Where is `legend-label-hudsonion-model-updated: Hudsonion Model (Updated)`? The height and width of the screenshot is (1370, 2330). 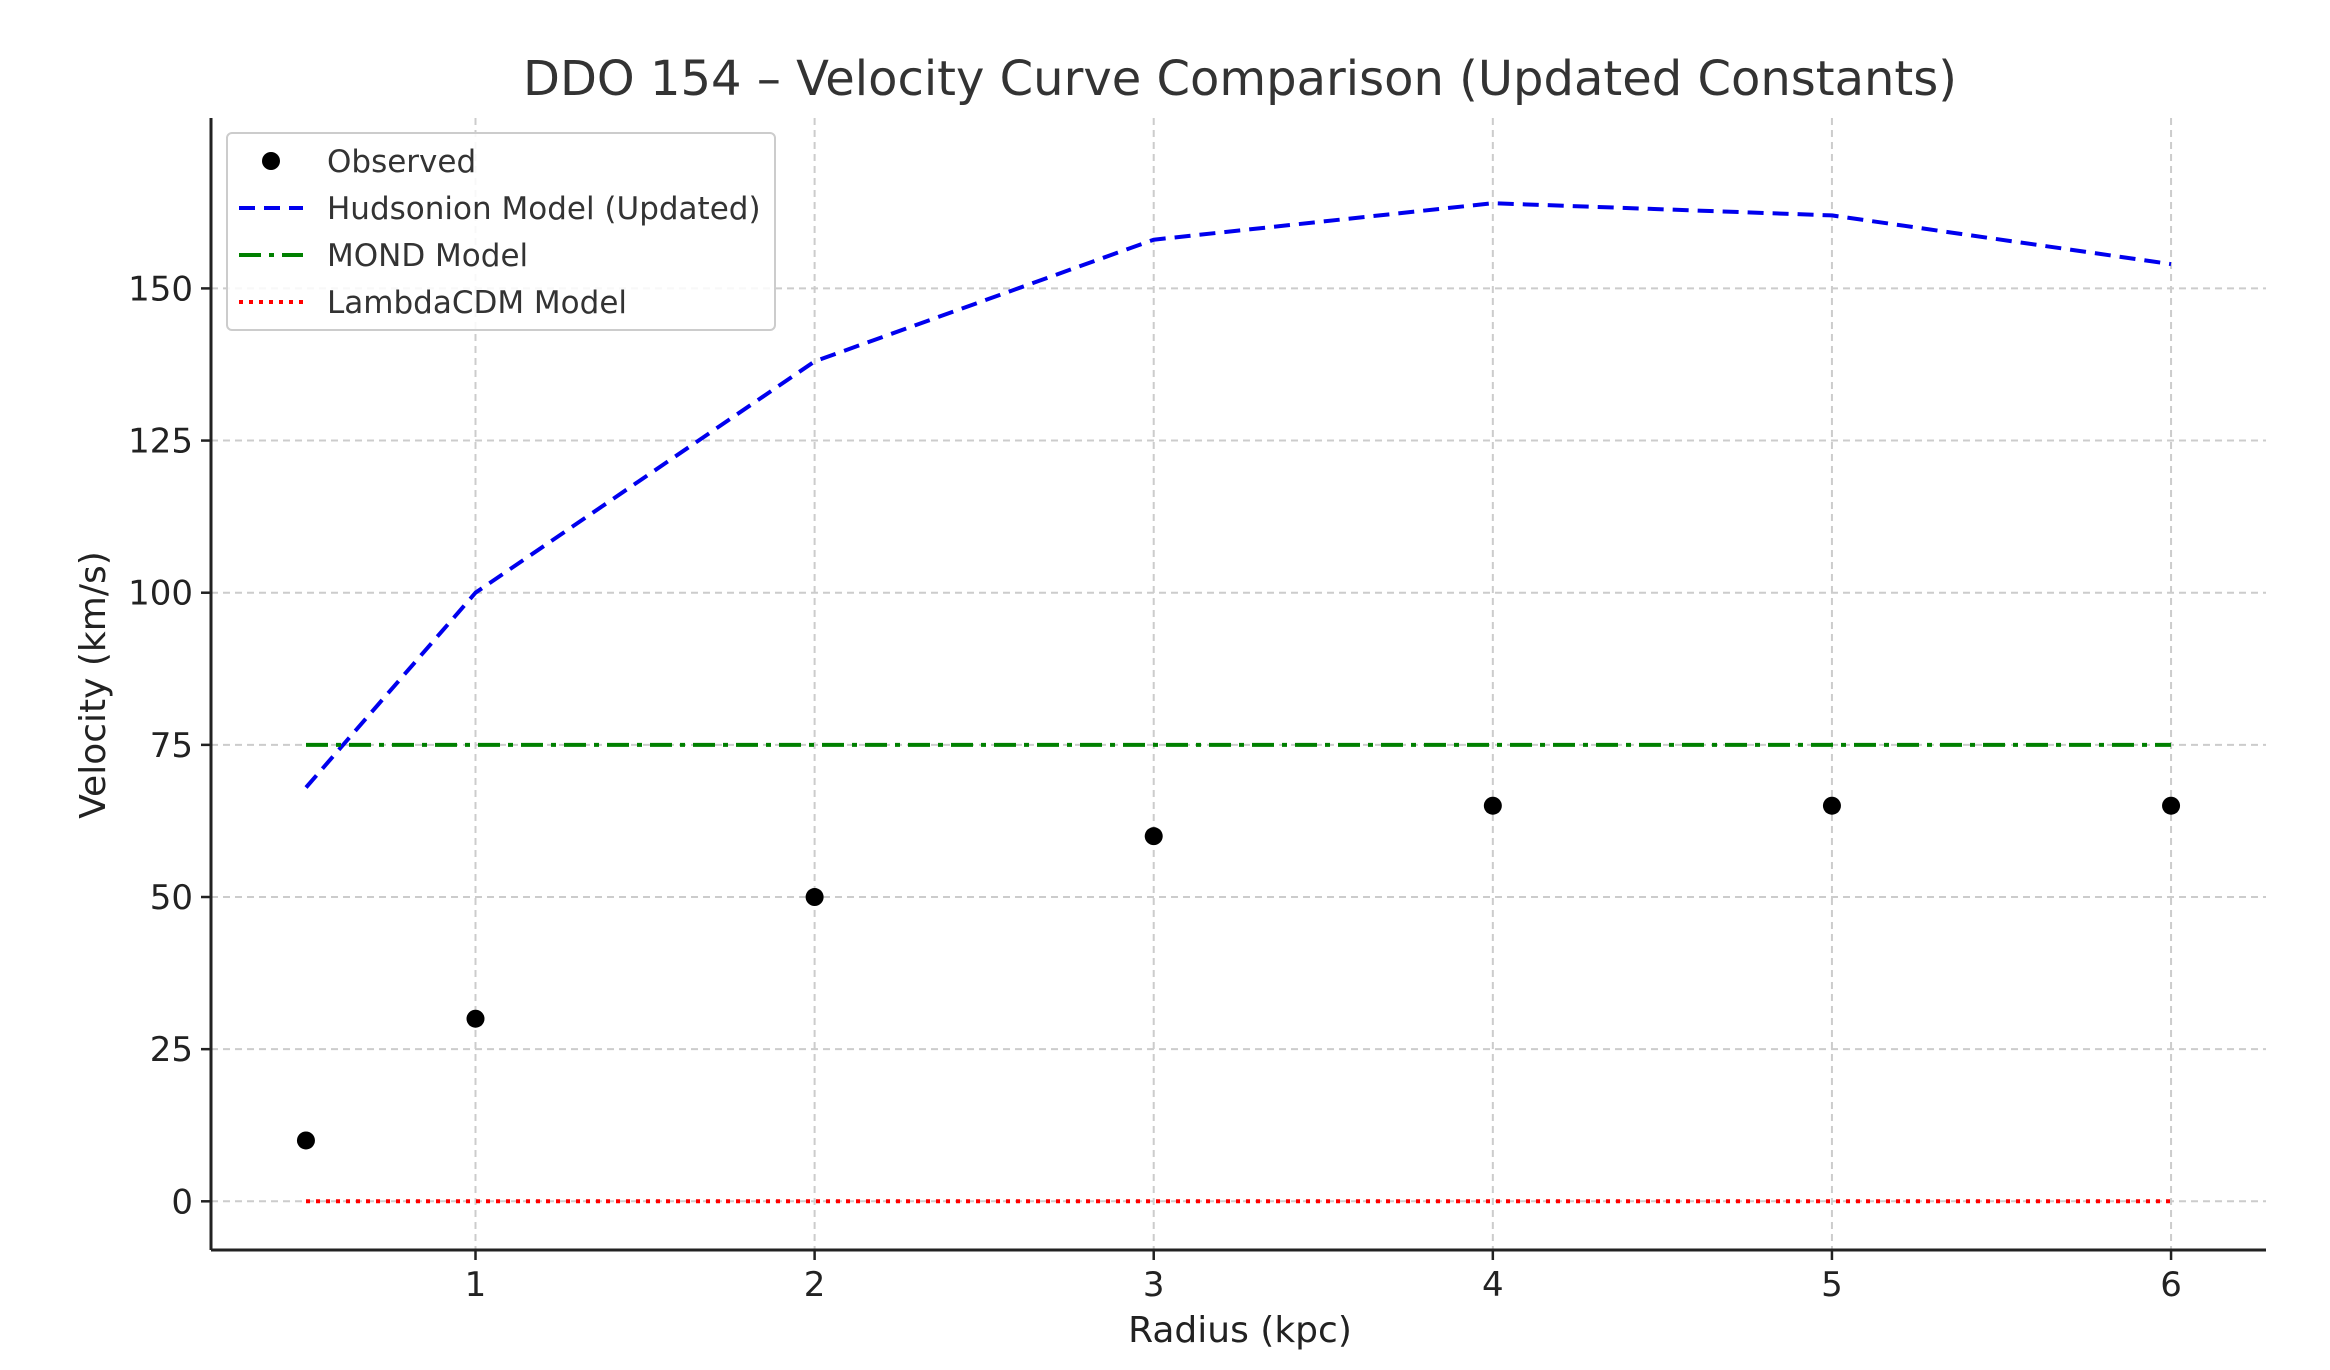 legend-label-hudsonion-model-updated: Hudsonion Model (Updated) is located at coordinates (544, 209).